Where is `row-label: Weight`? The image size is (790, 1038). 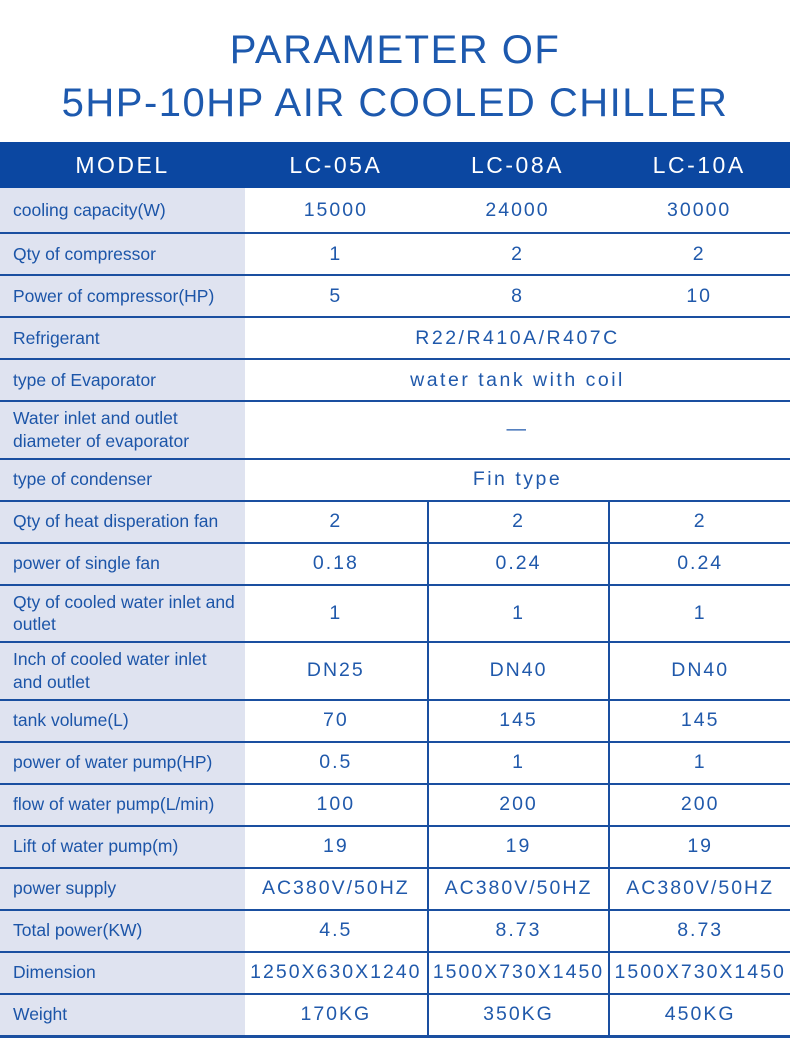 row-label: Weight is located at coordinates (122, 1014).